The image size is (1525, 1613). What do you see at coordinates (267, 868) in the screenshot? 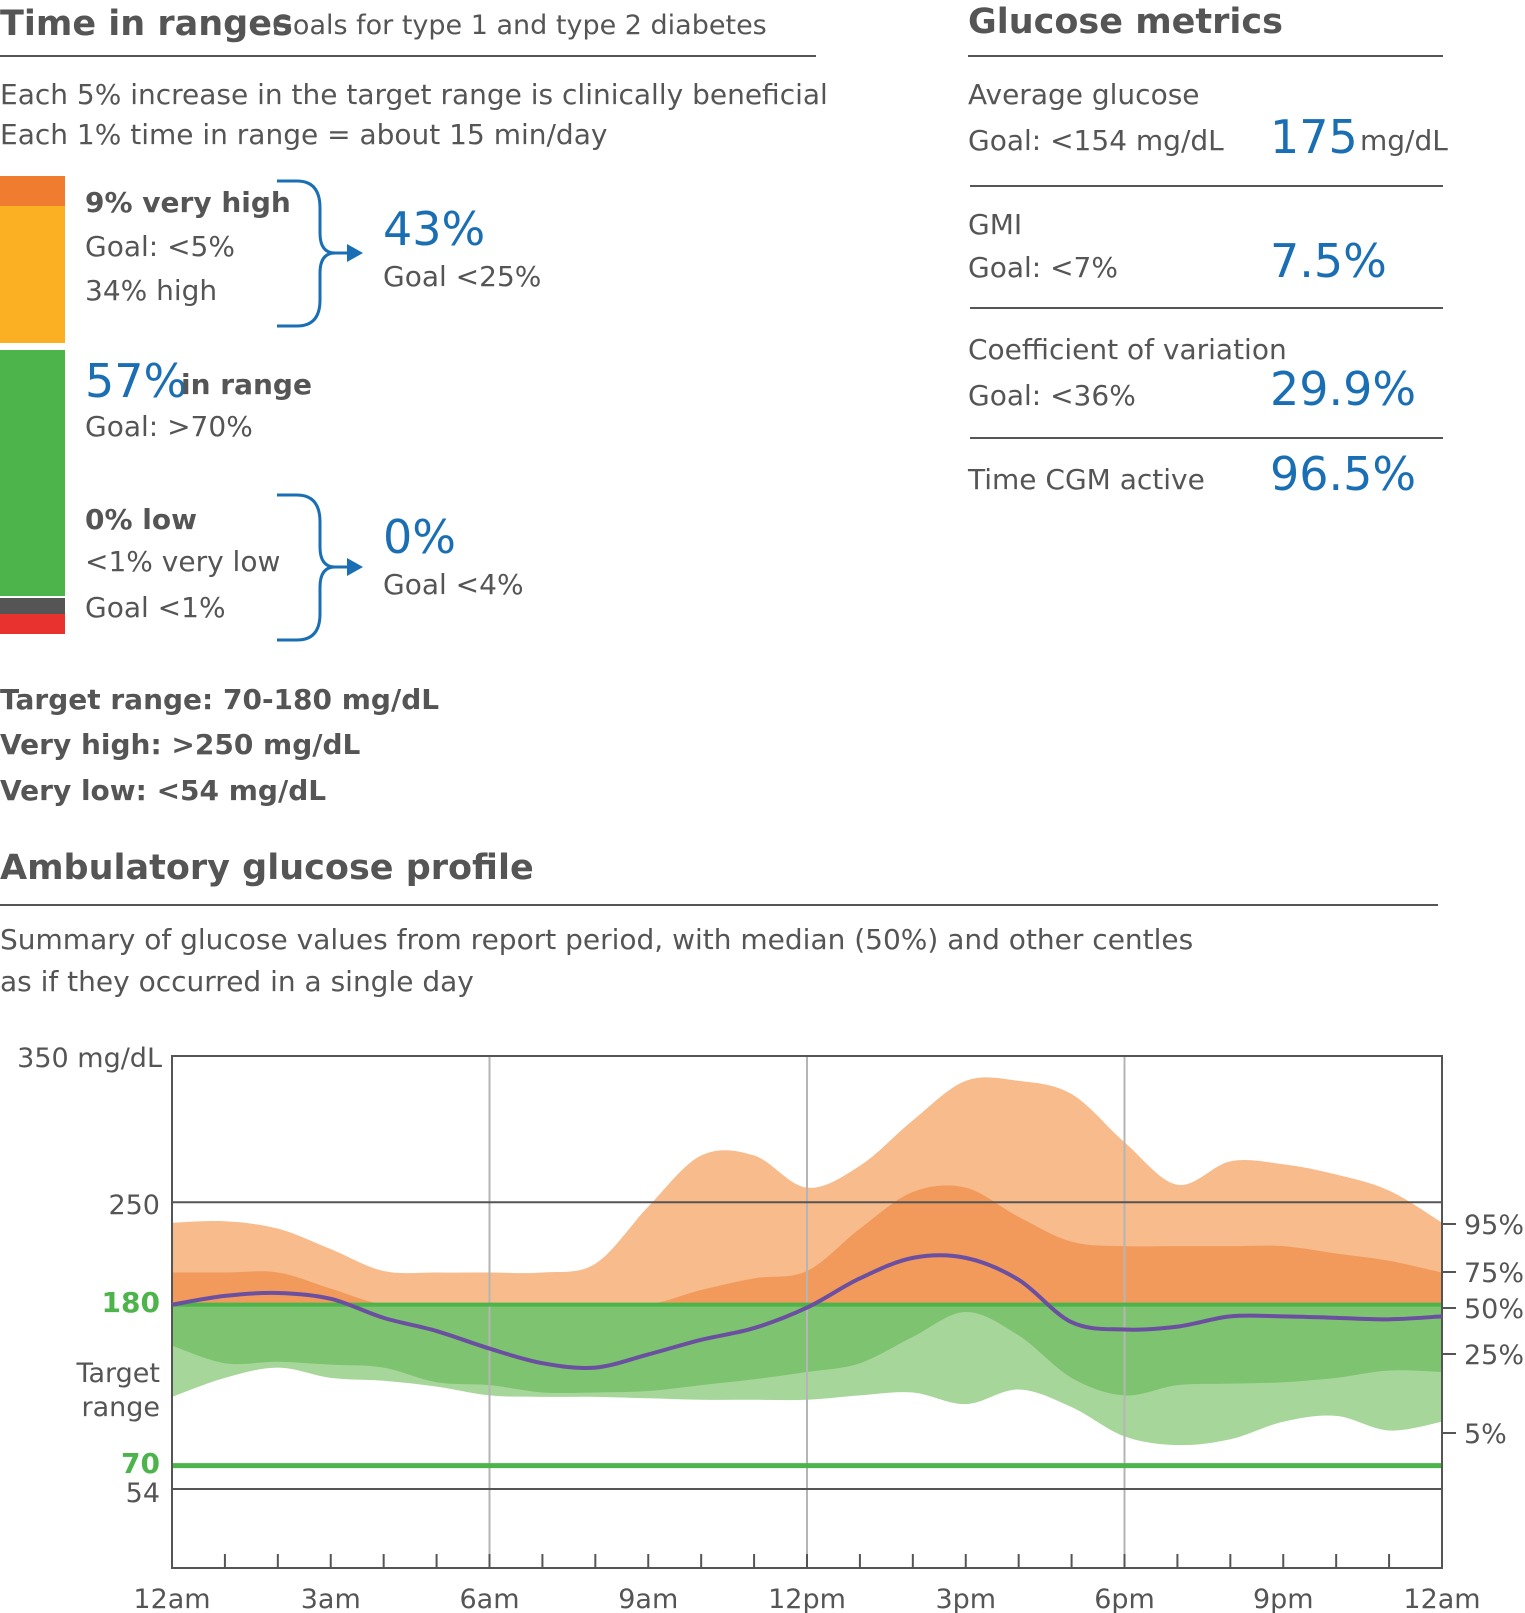
I see `agp-title: Ambulatory glucose profile` at bounding box center [267, 868].